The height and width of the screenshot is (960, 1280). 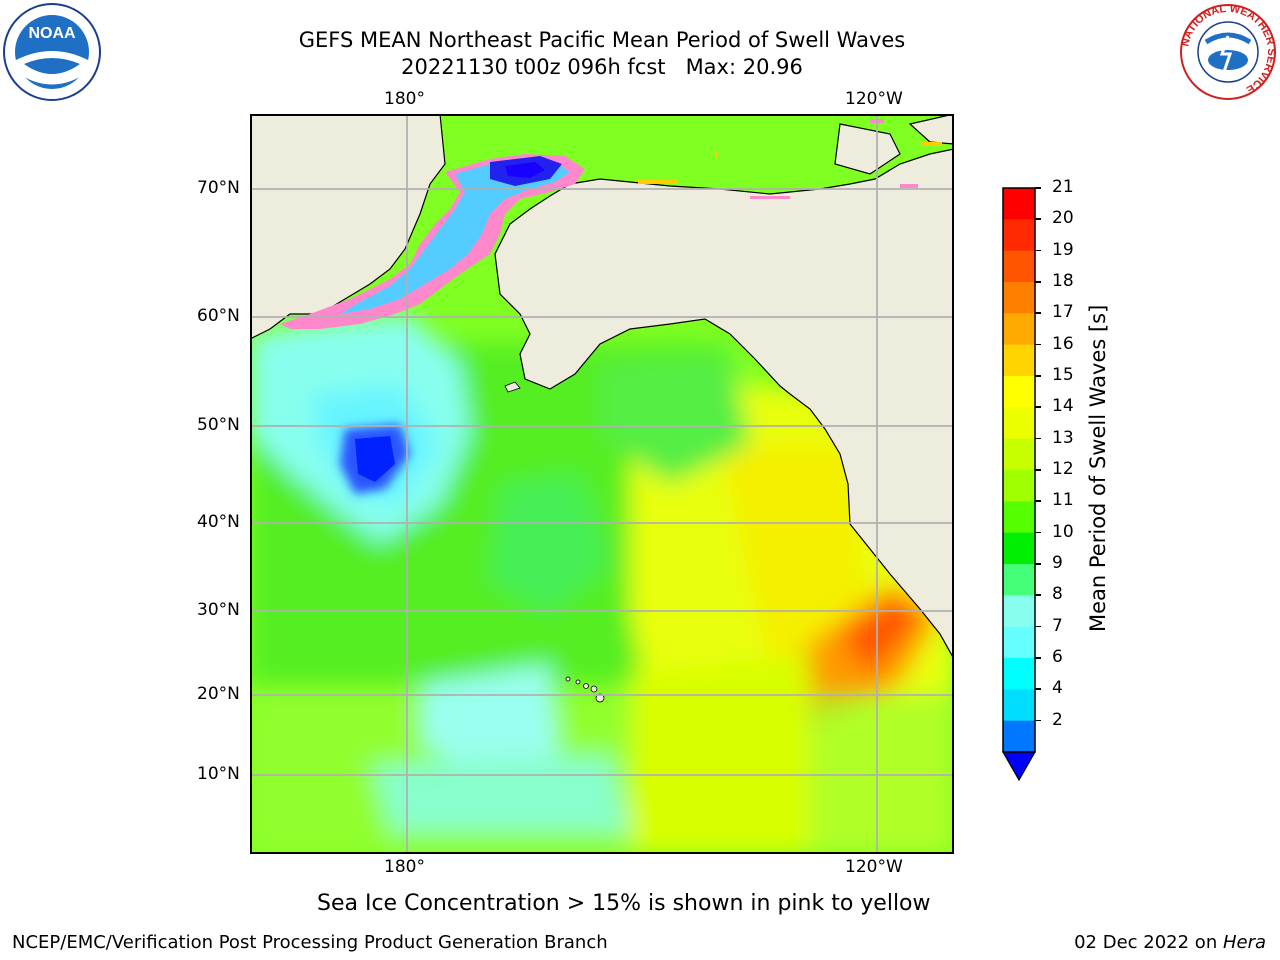 I want to click on colorbar-tick-label: 6, so click(x=1057, y=657).